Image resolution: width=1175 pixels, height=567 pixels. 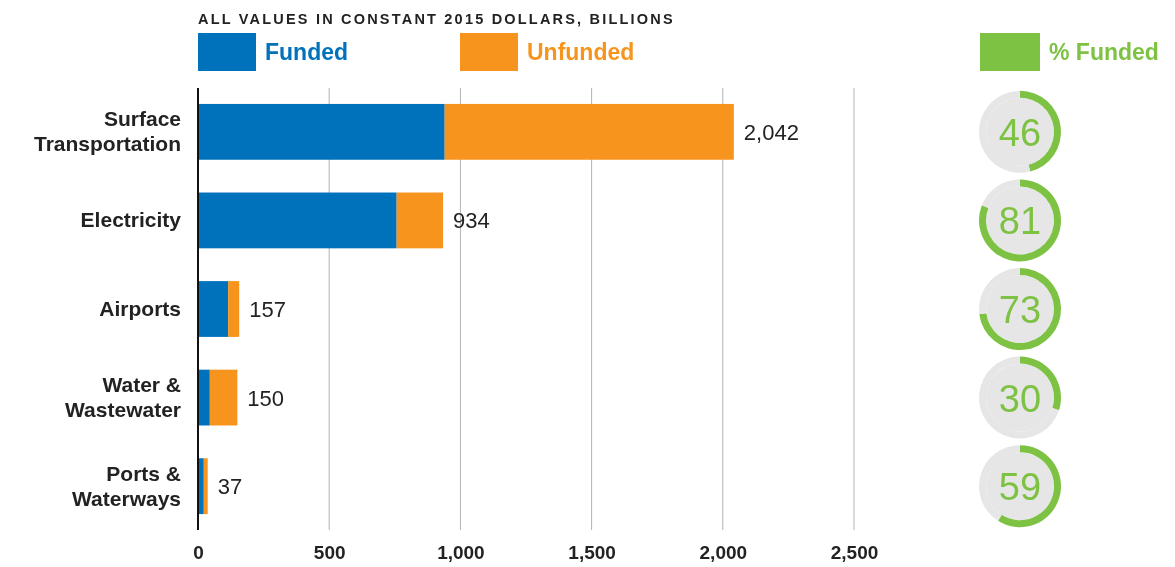 I want to click on legend-label: % Funded, so click(x=1104, y=52).